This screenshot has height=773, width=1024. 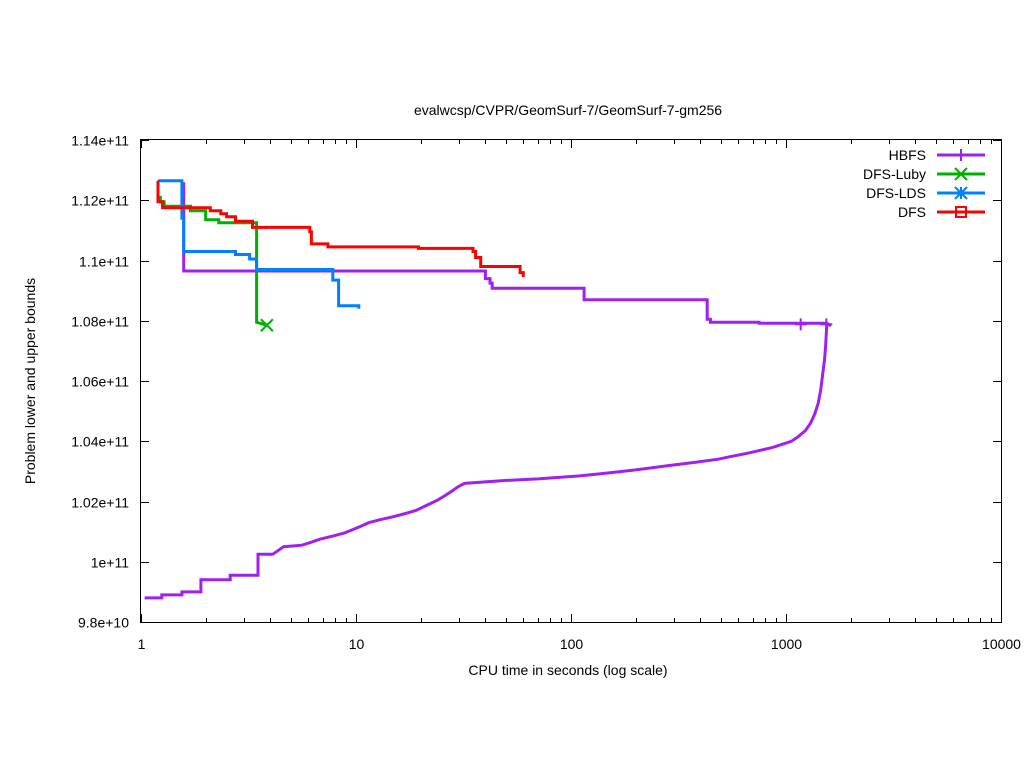 What do you see at coordinates (100, 382) in the screenshot?
I see `y-tick-label: 1.06e+11` at bounding box center [100, 382].